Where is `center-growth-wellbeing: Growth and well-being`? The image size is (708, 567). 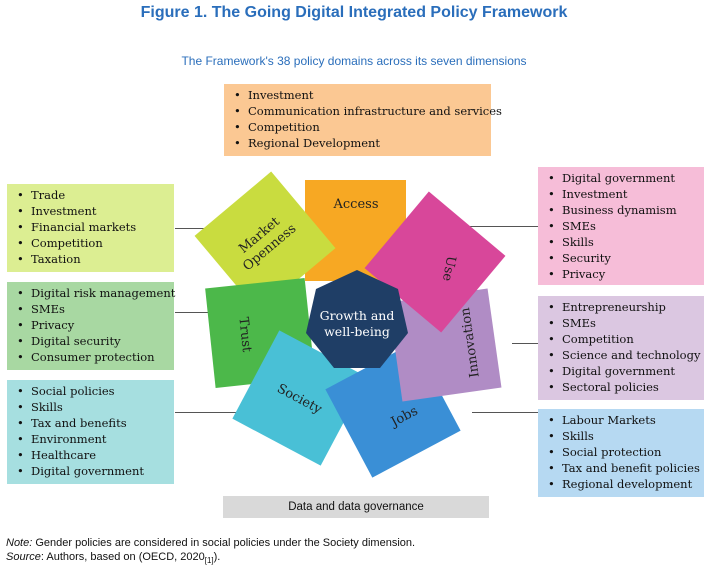 center-growth-wellbeing: Growth and well-being is located at coordinates (357, 319).